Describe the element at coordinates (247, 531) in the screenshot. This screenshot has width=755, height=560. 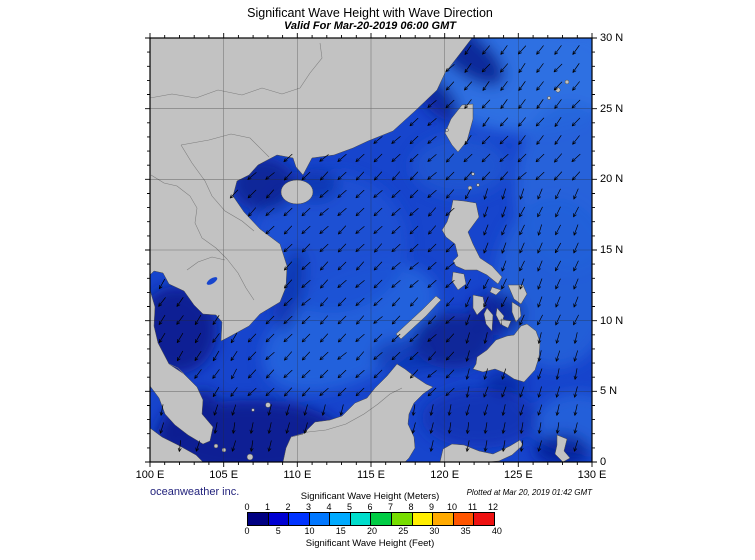
I see `feet-tick-label: 0` at that location.